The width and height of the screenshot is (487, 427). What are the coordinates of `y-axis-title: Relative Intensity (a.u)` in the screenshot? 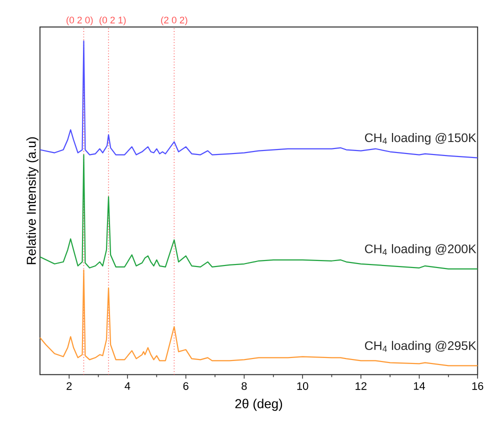 It's located at (32, 200).